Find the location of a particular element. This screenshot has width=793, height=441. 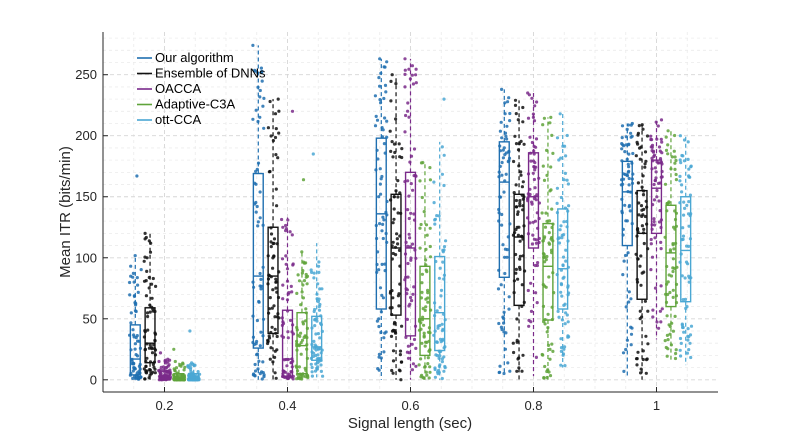

box is located at coordinates (396, 254).